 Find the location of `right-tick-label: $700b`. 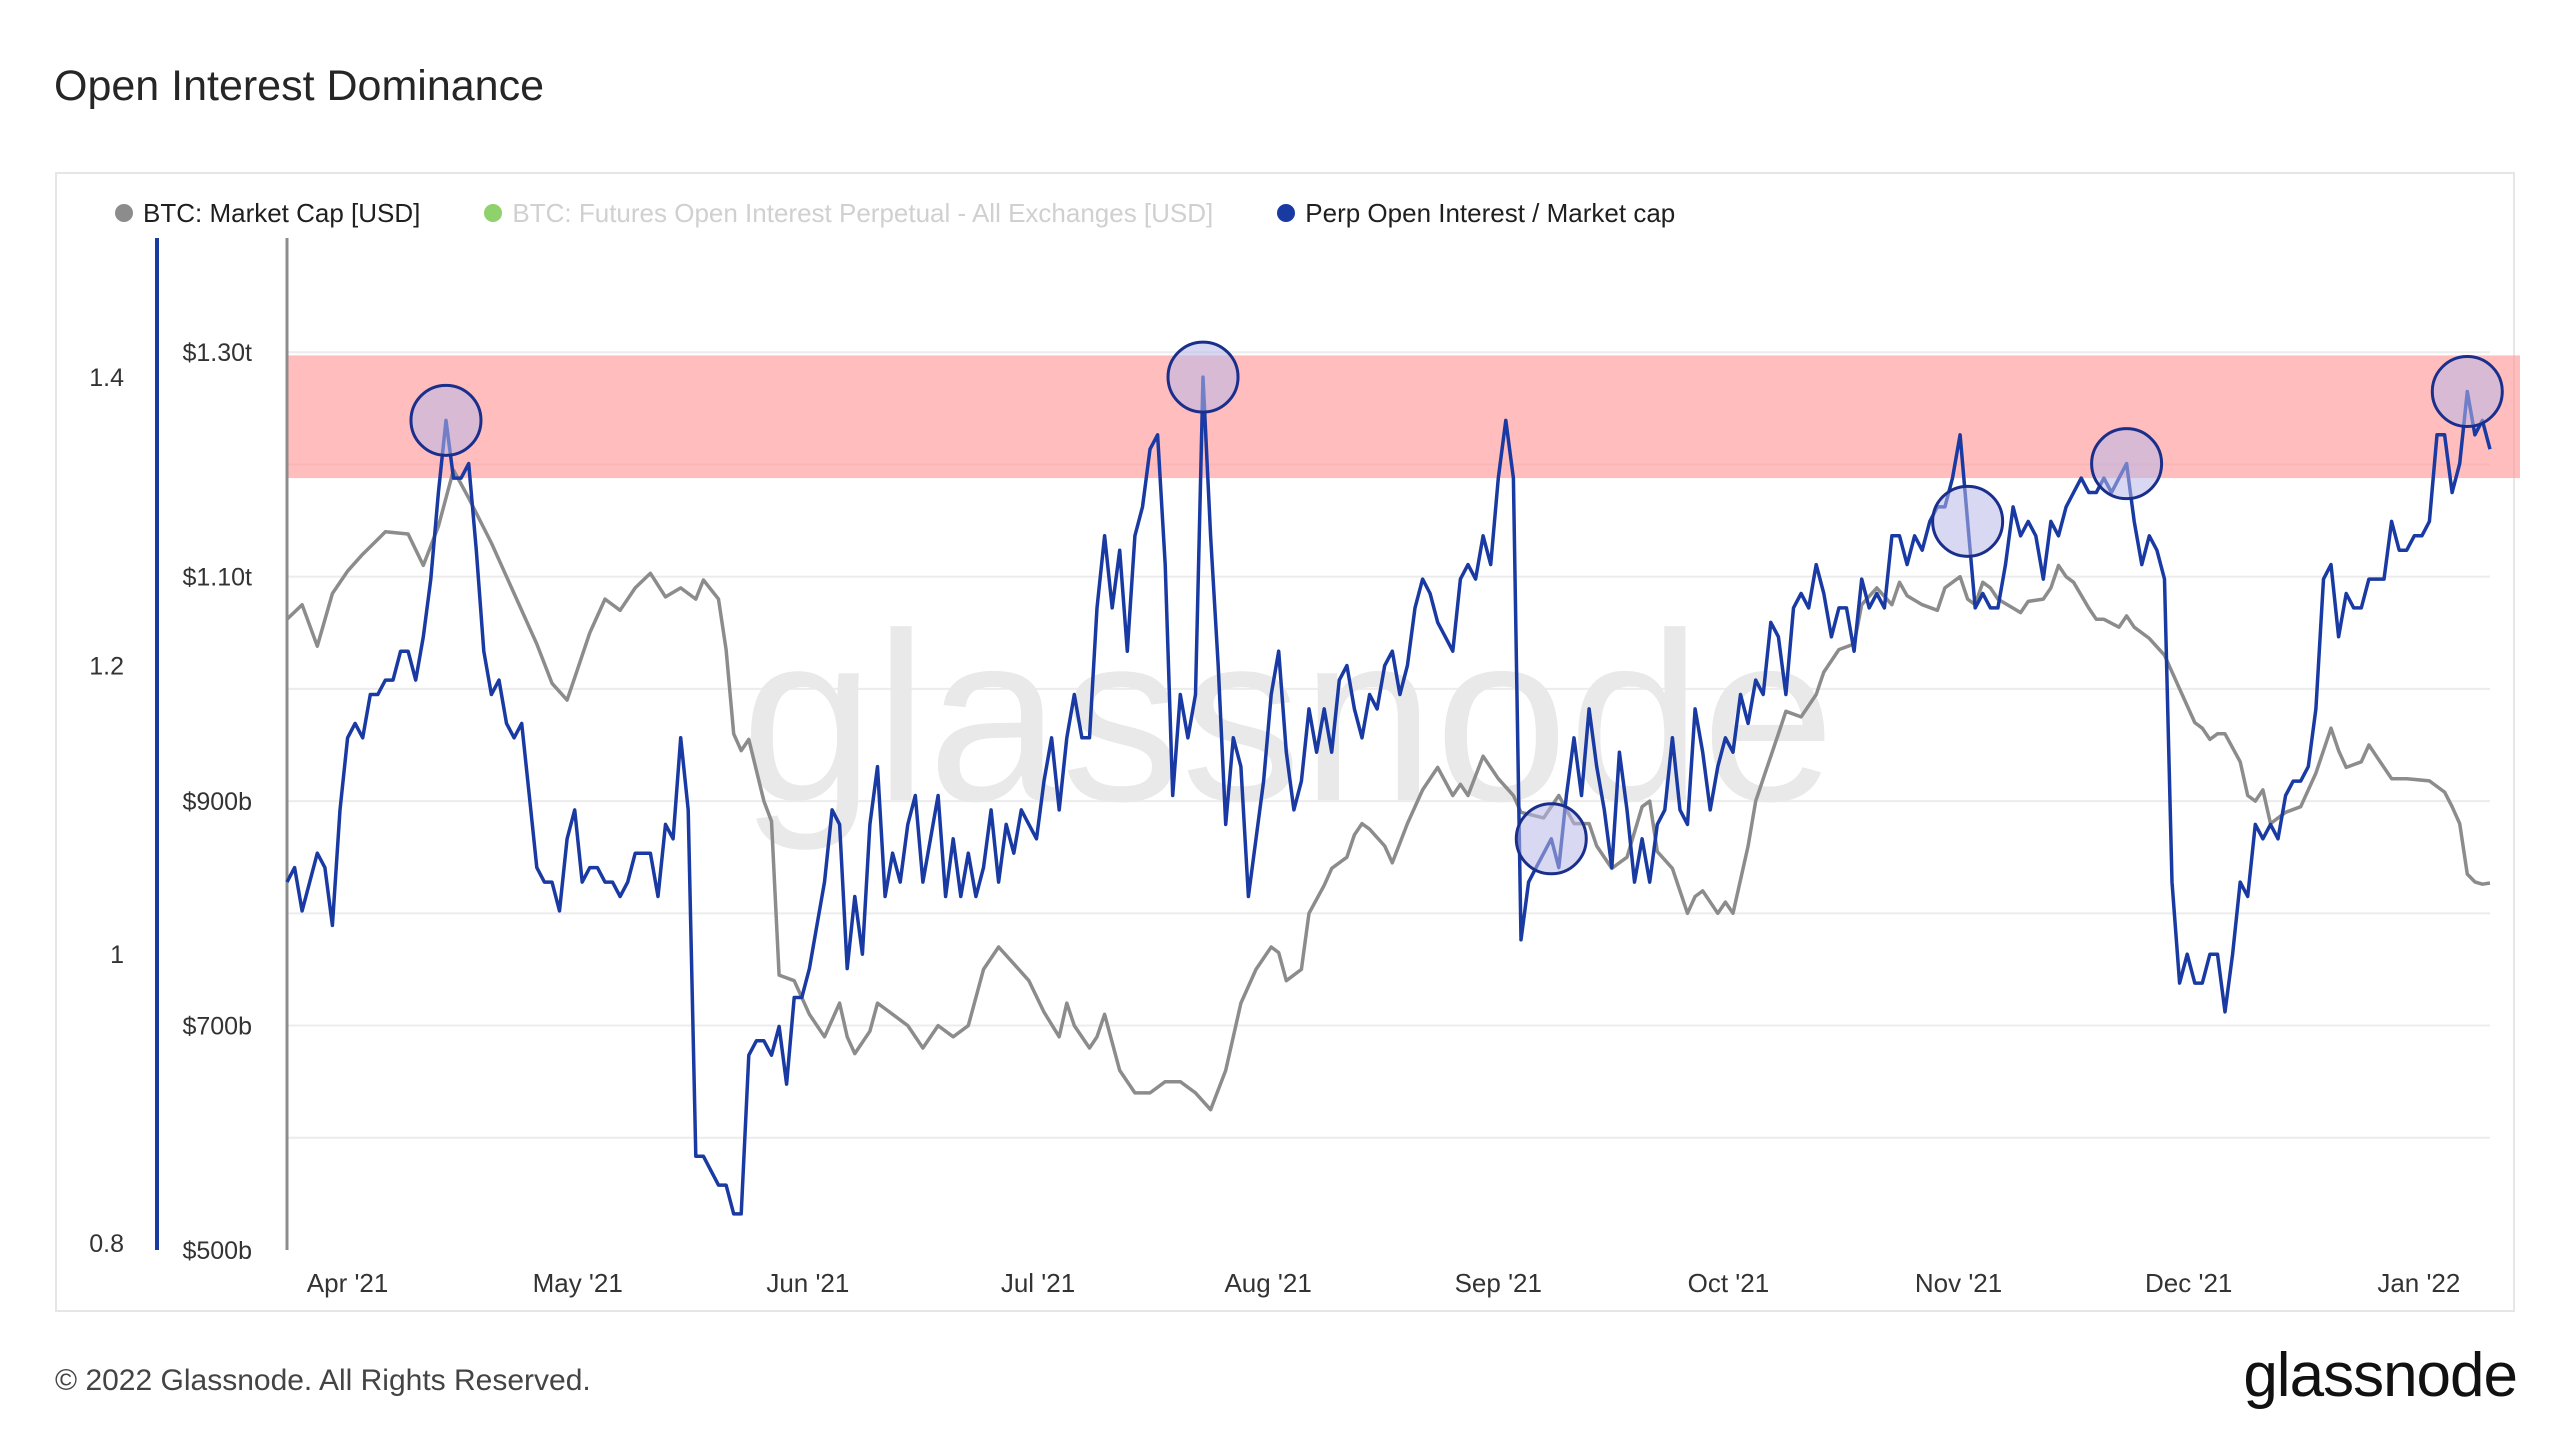

right-tick-label: $700b is located at coordinates (217, 1027).